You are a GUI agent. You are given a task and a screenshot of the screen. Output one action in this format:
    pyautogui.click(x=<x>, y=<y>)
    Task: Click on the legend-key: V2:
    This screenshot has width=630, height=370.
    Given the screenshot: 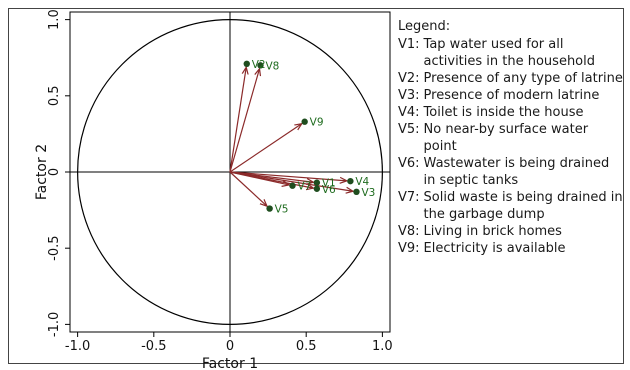 What is the action you would take?
    pyautogui.click(x=409, y=78)
    